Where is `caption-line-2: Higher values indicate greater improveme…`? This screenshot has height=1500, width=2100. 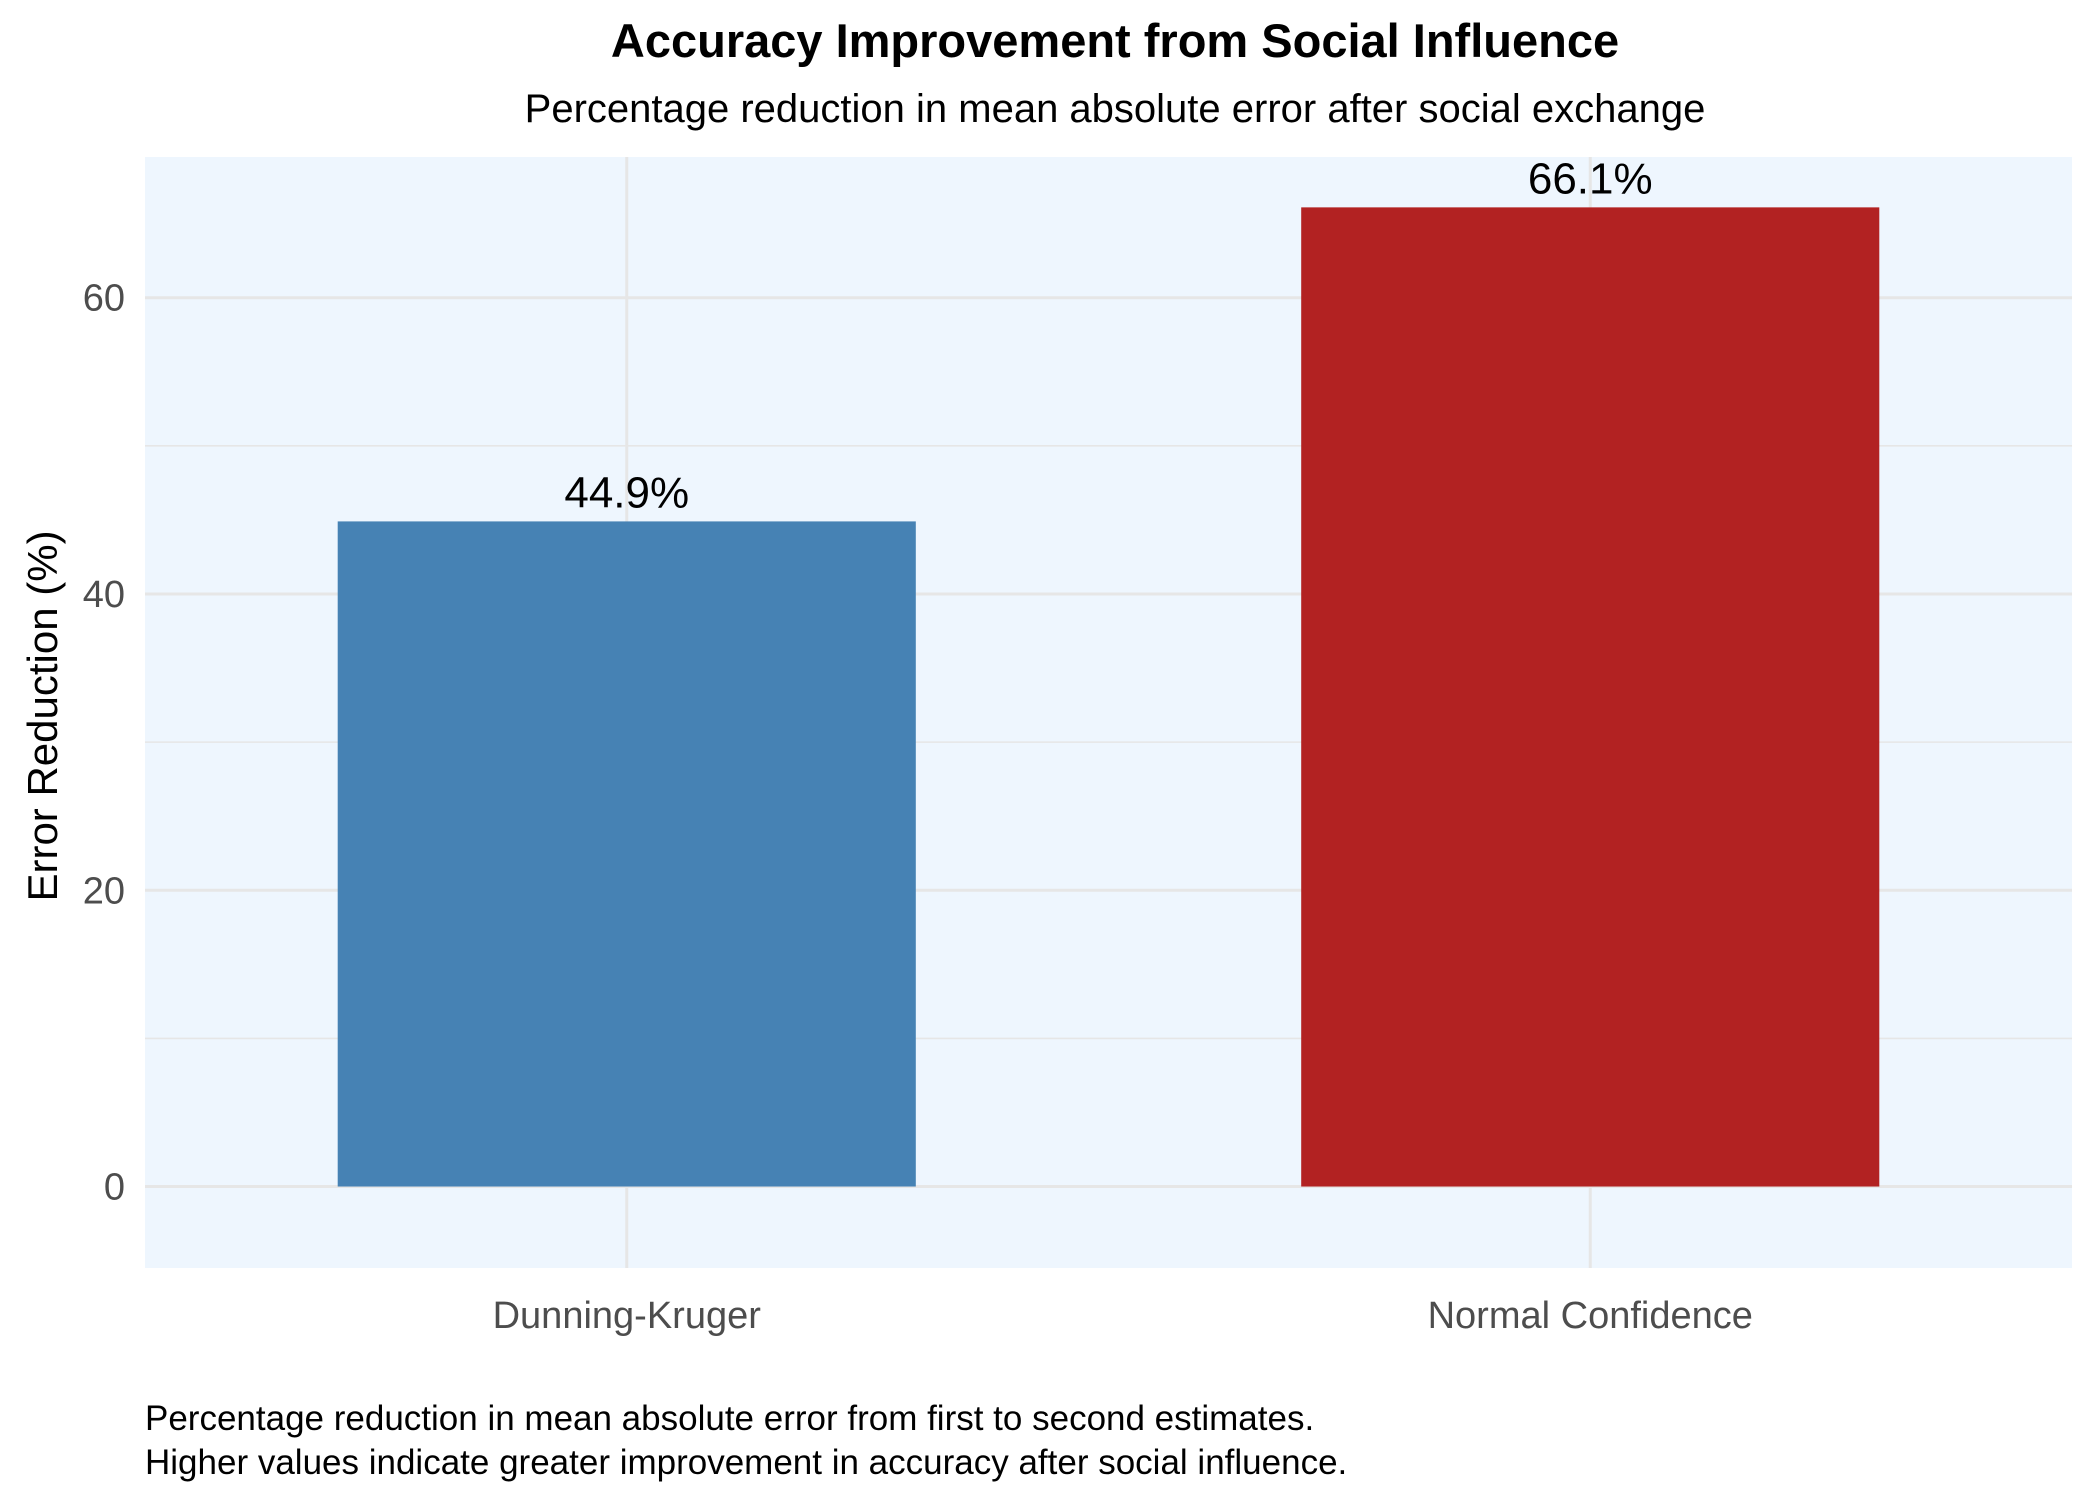
caption-line-2: Higher values indicate greater improveme… is located at coordinates (746, 1462).